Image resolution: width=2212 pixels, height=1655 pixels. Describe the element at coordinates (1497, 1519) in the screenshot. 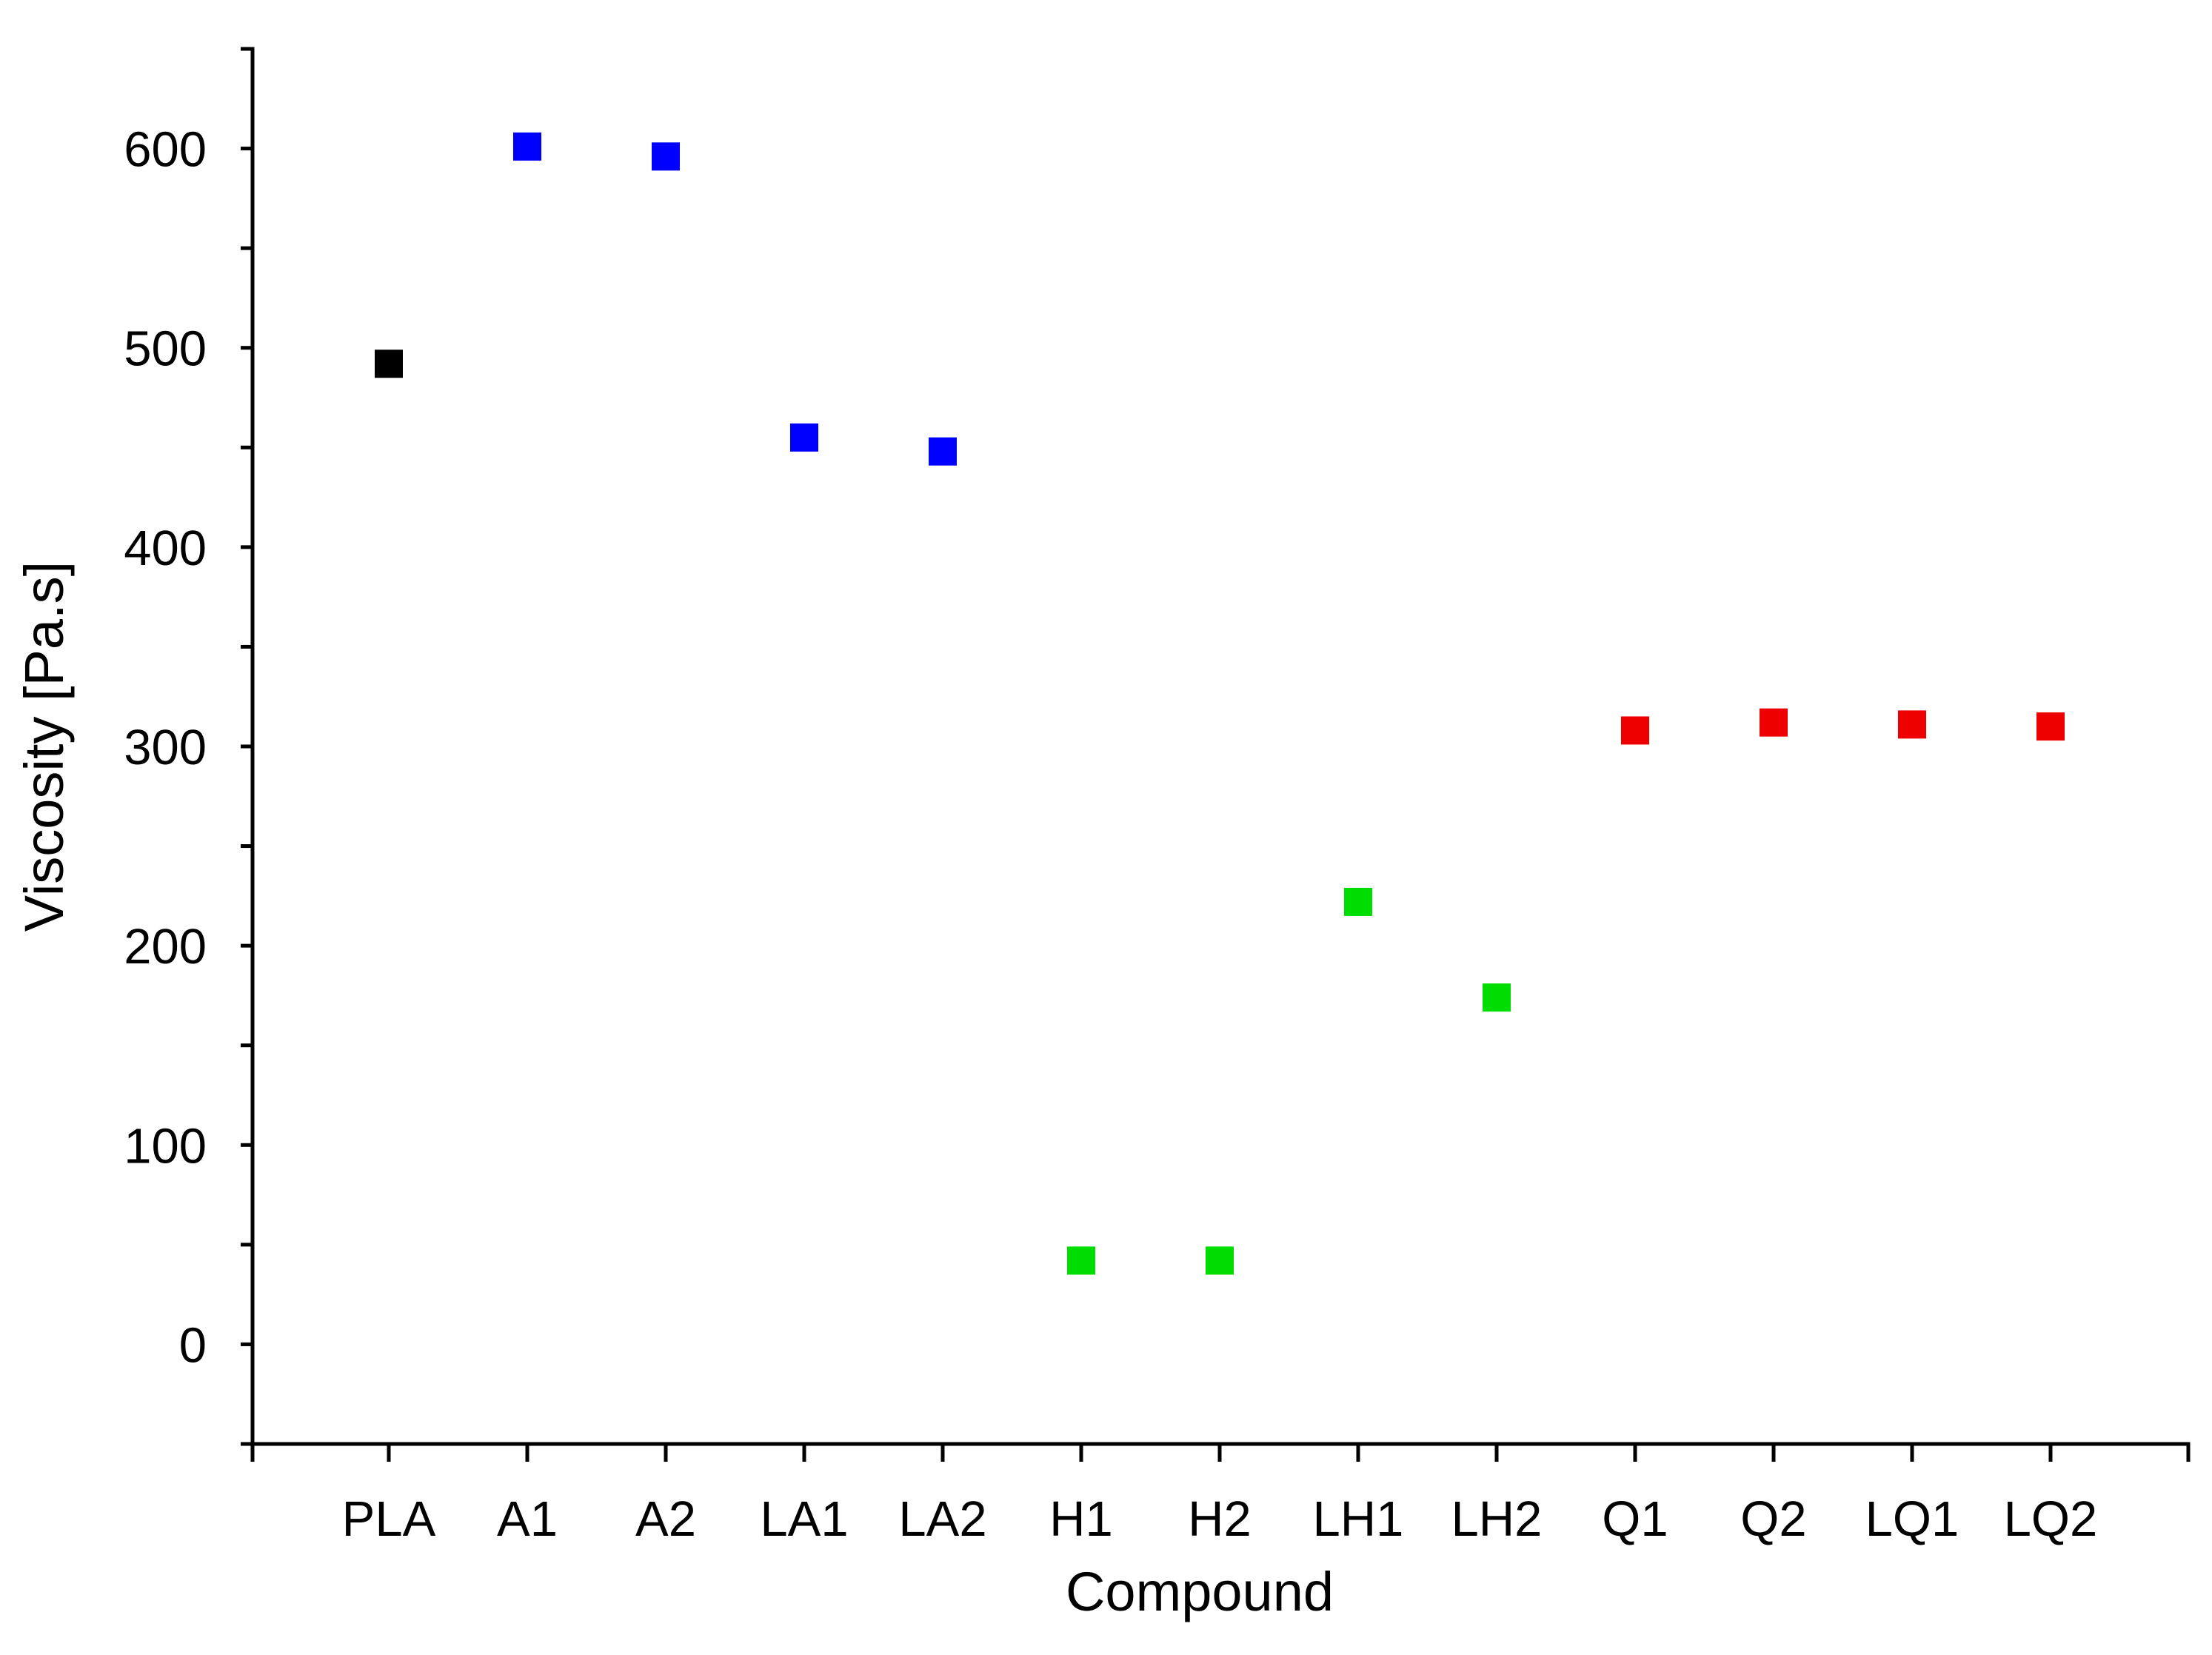

I see `x-tick-label: LH2` at that location.